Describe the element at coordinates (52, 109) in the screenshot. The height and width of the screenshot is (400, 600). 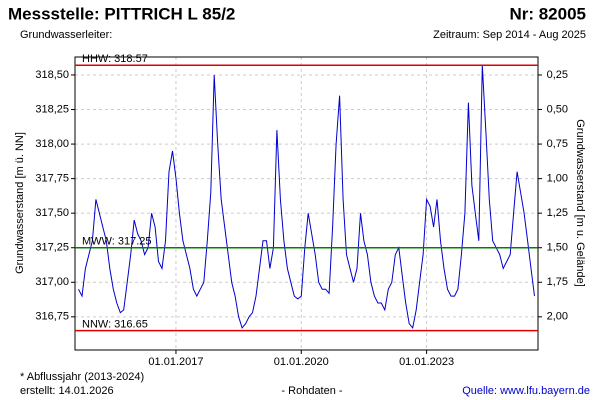
I see `y-tick-label: 318,25` at that location.